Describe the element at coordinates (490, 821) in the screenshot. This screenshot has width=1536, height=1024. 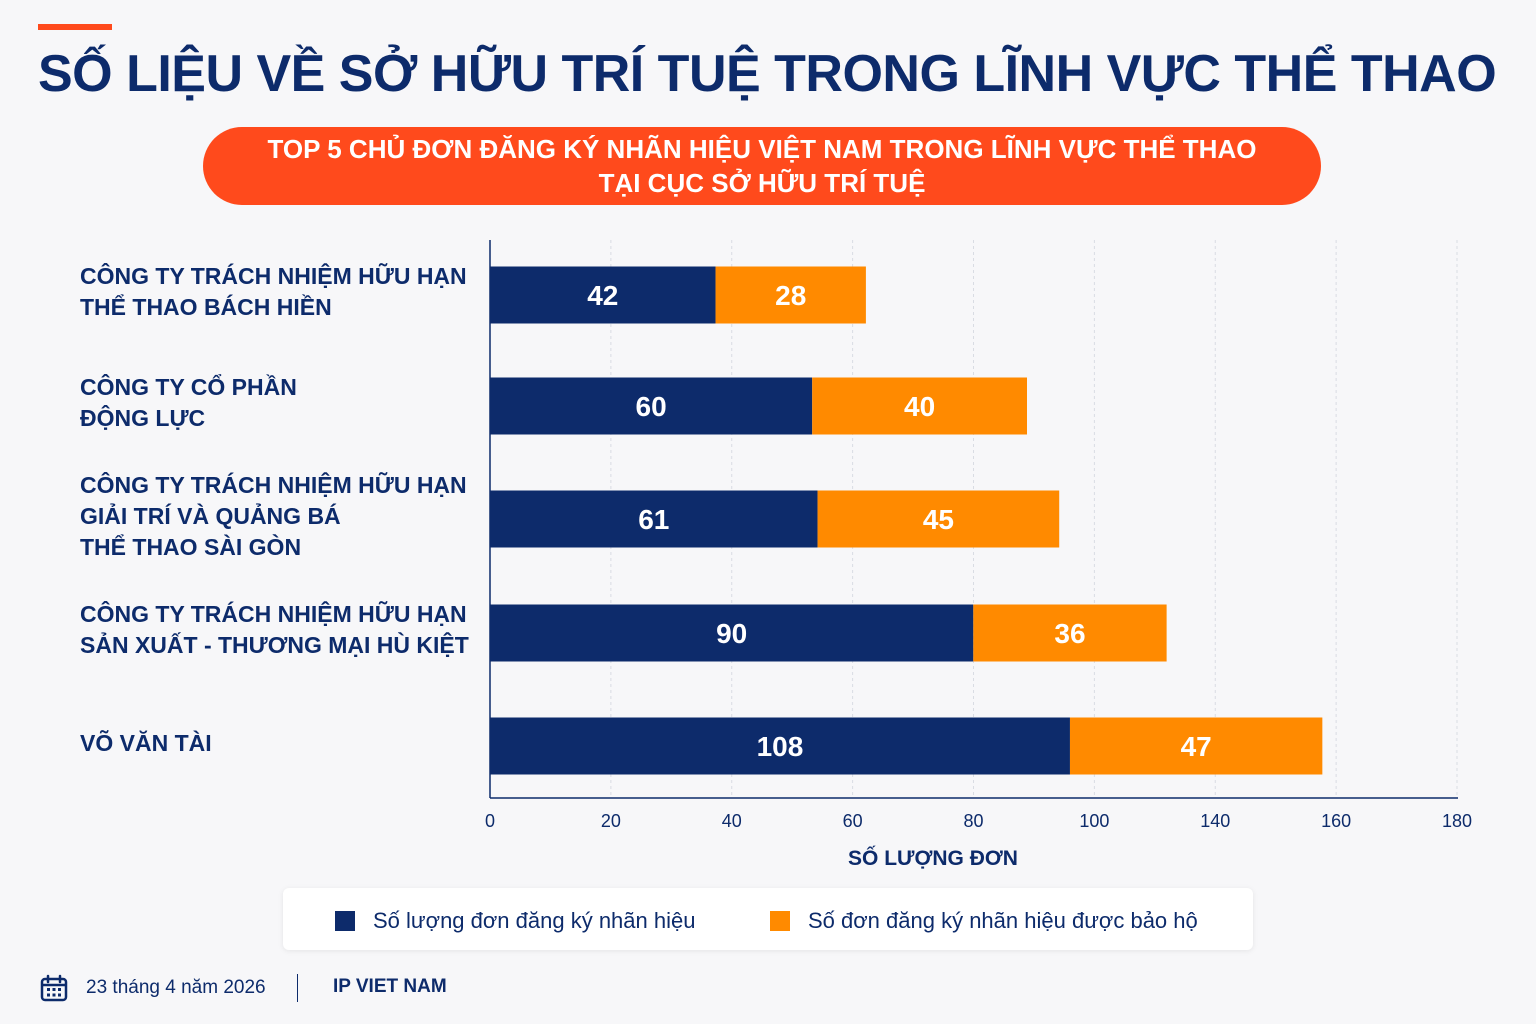
I see `x-tick-label: 0` at that location.